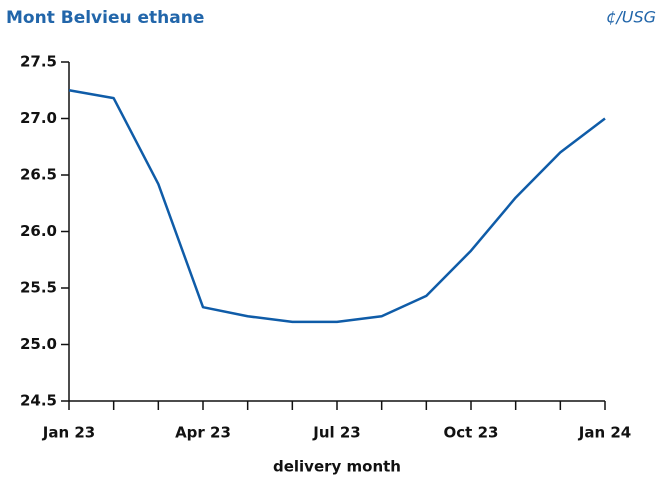  Describe the element at coordinates (68, 433) in the screenshot. I see `x-tick-label: Jan 23` at that location.